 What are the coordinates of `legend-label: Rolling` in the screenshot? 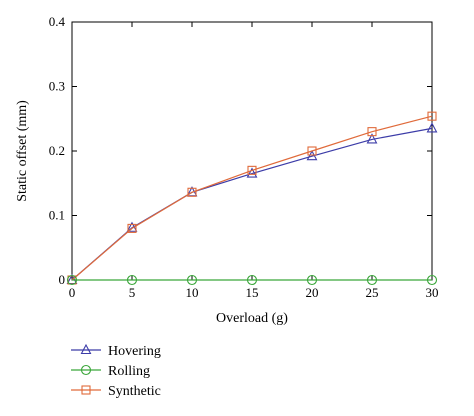 It's located at (129, 371).